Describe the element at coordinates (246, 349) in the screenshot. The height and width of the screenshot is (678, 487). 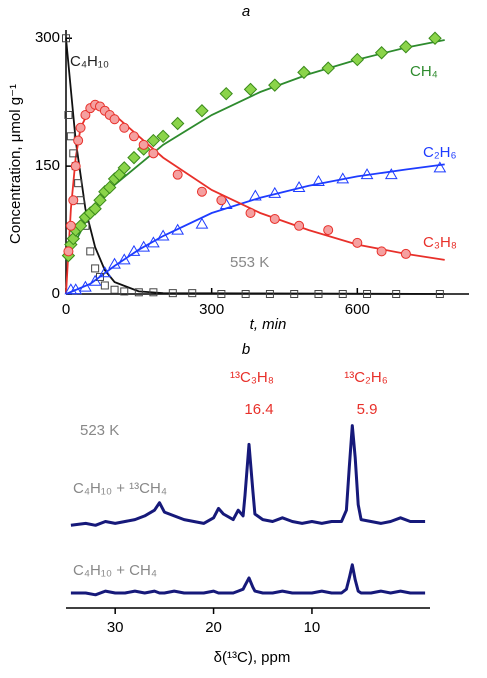
I see `panel-letter: b` at that location.